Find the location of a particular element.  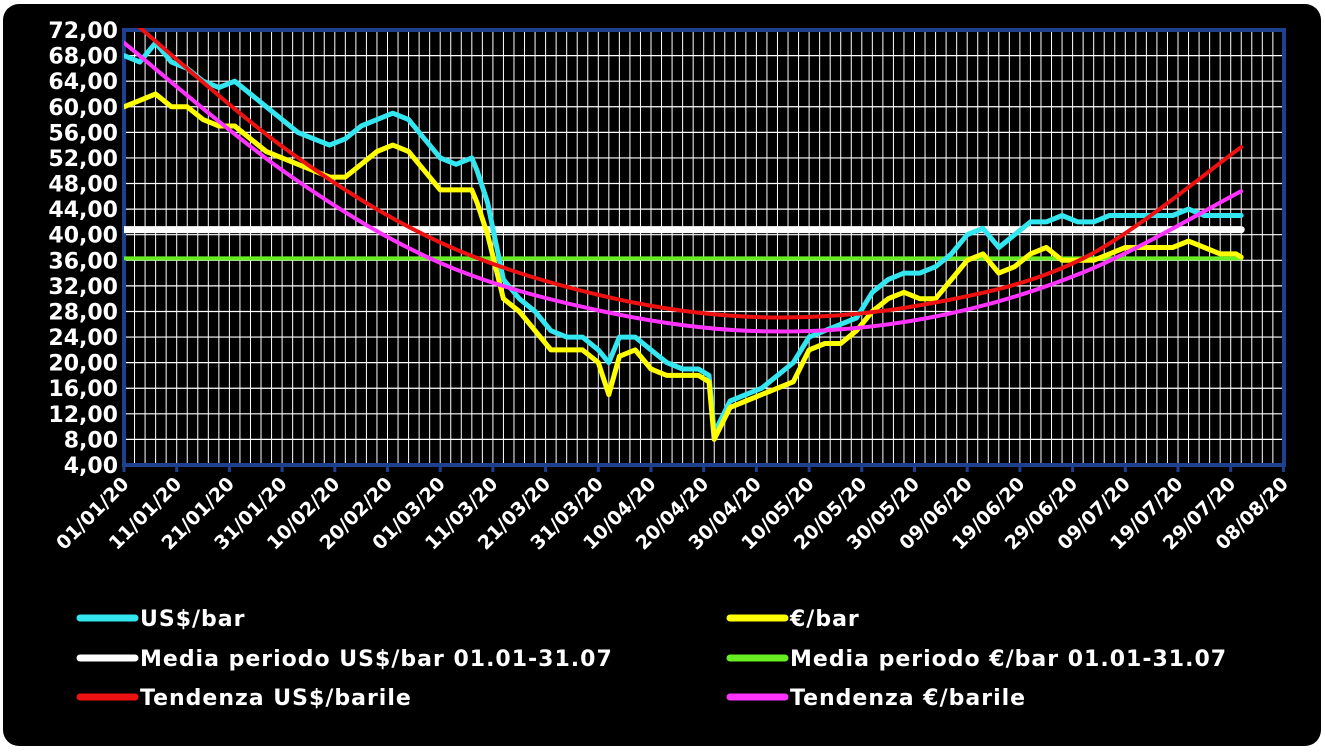

y-tick-label: 36,00 is located at coordinates (83, 261).